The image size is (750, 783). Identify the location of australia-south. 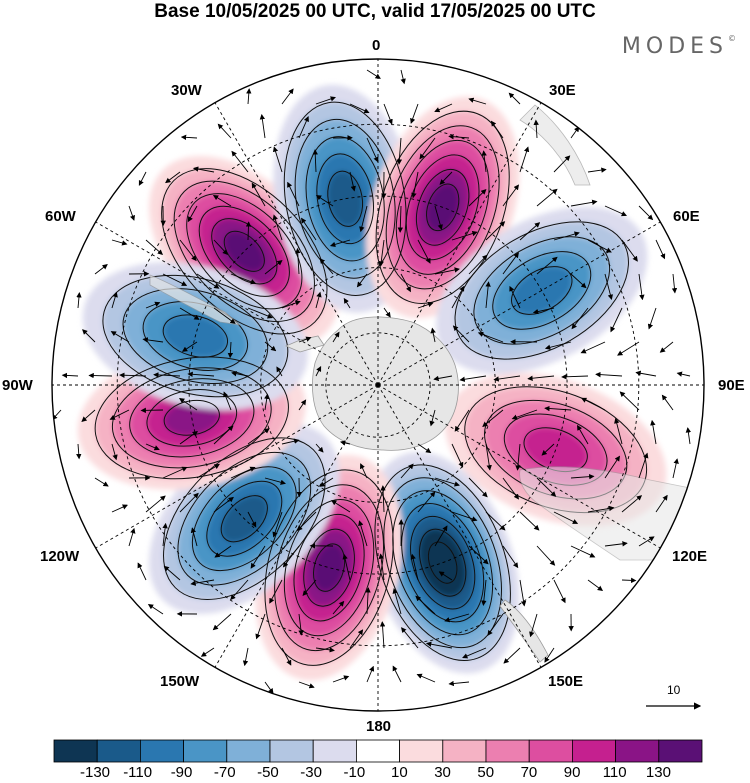
(610, 513).